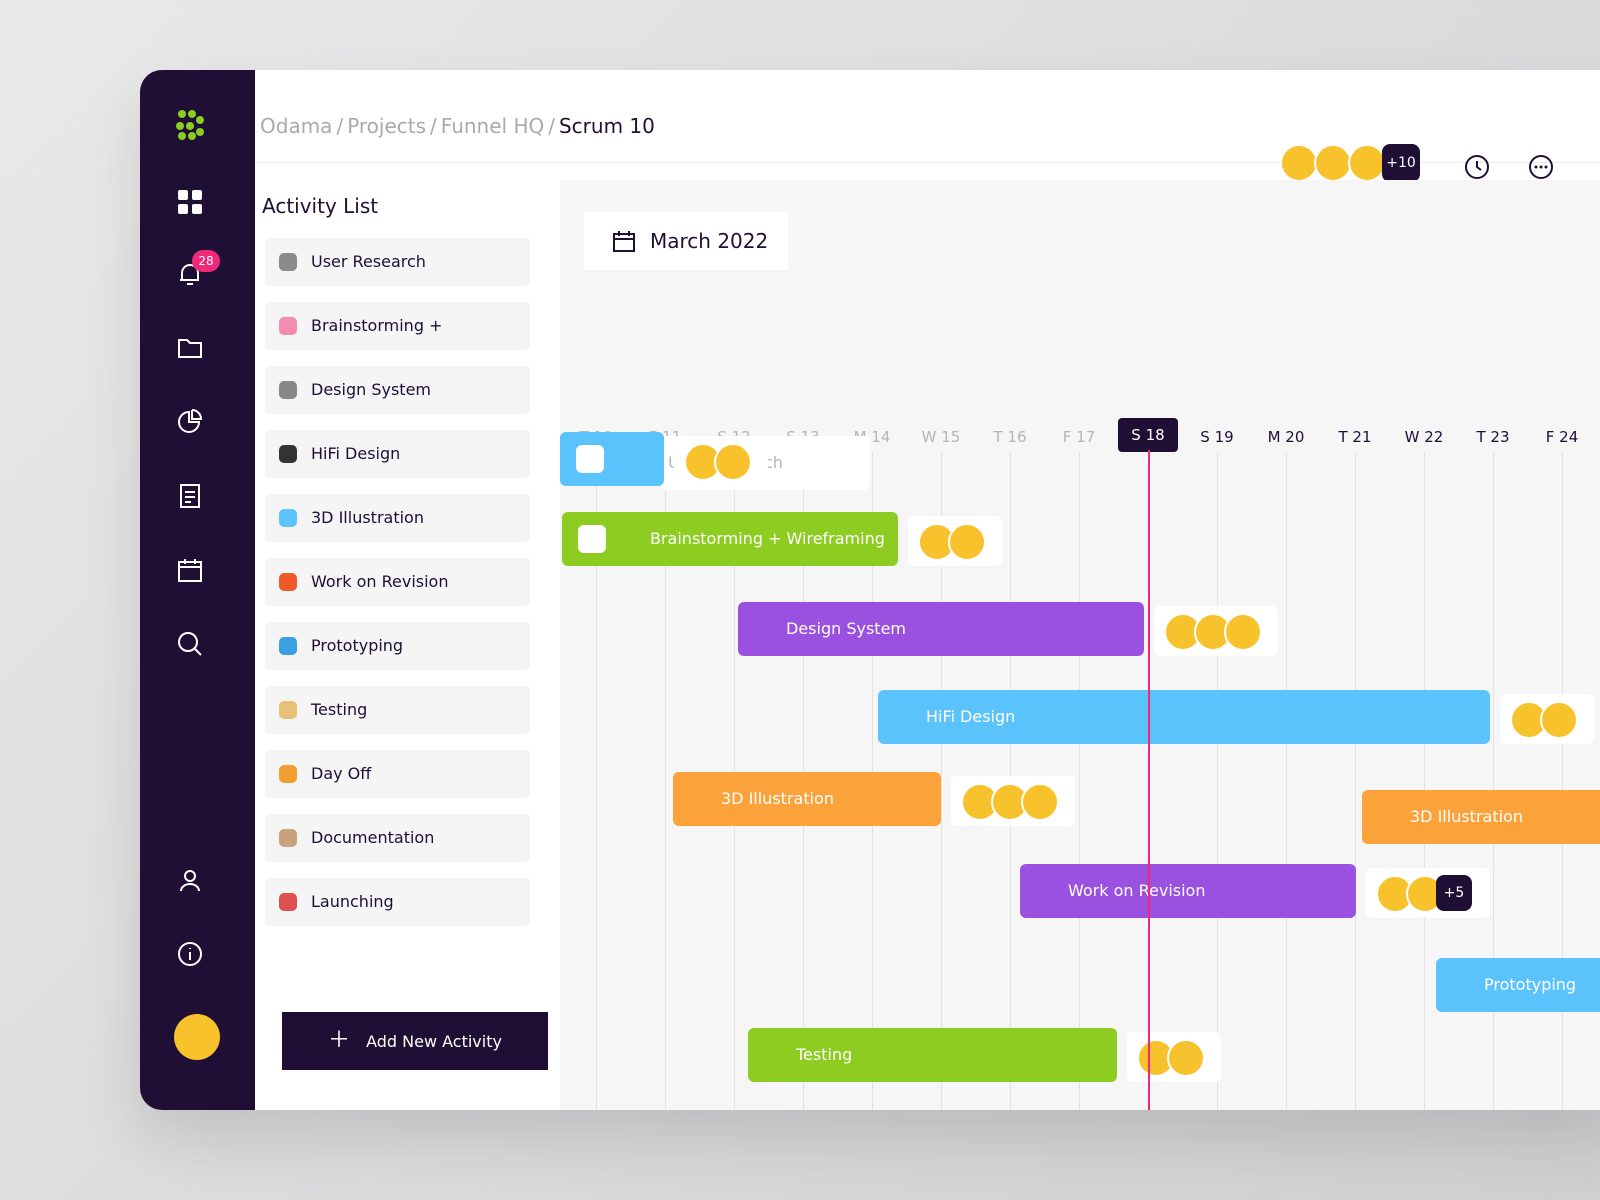  Describe the element at coordinates (1530, 984) in the screenshot. I see `bar-label: Prototyping` at that location.